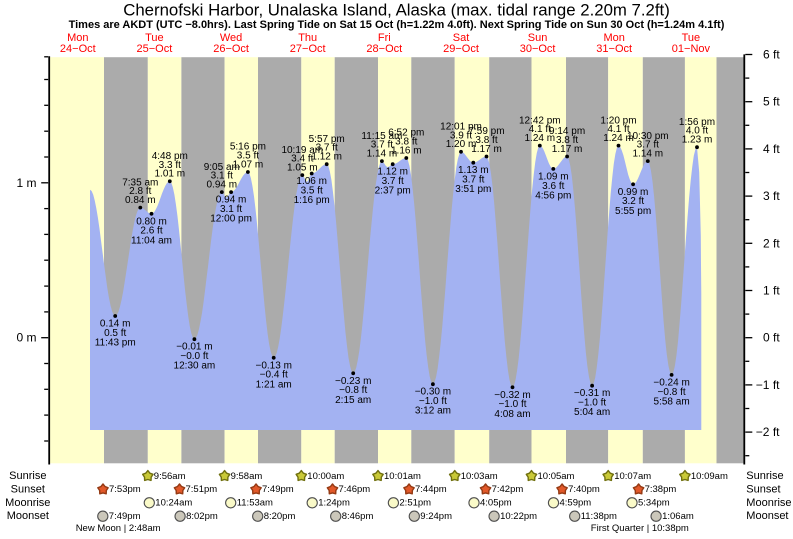 This screenshot has width=793, height=539. Describe the element at coordinates (222, 184) in the screenshot. I see `svg-text: 0.94 m` at that location.